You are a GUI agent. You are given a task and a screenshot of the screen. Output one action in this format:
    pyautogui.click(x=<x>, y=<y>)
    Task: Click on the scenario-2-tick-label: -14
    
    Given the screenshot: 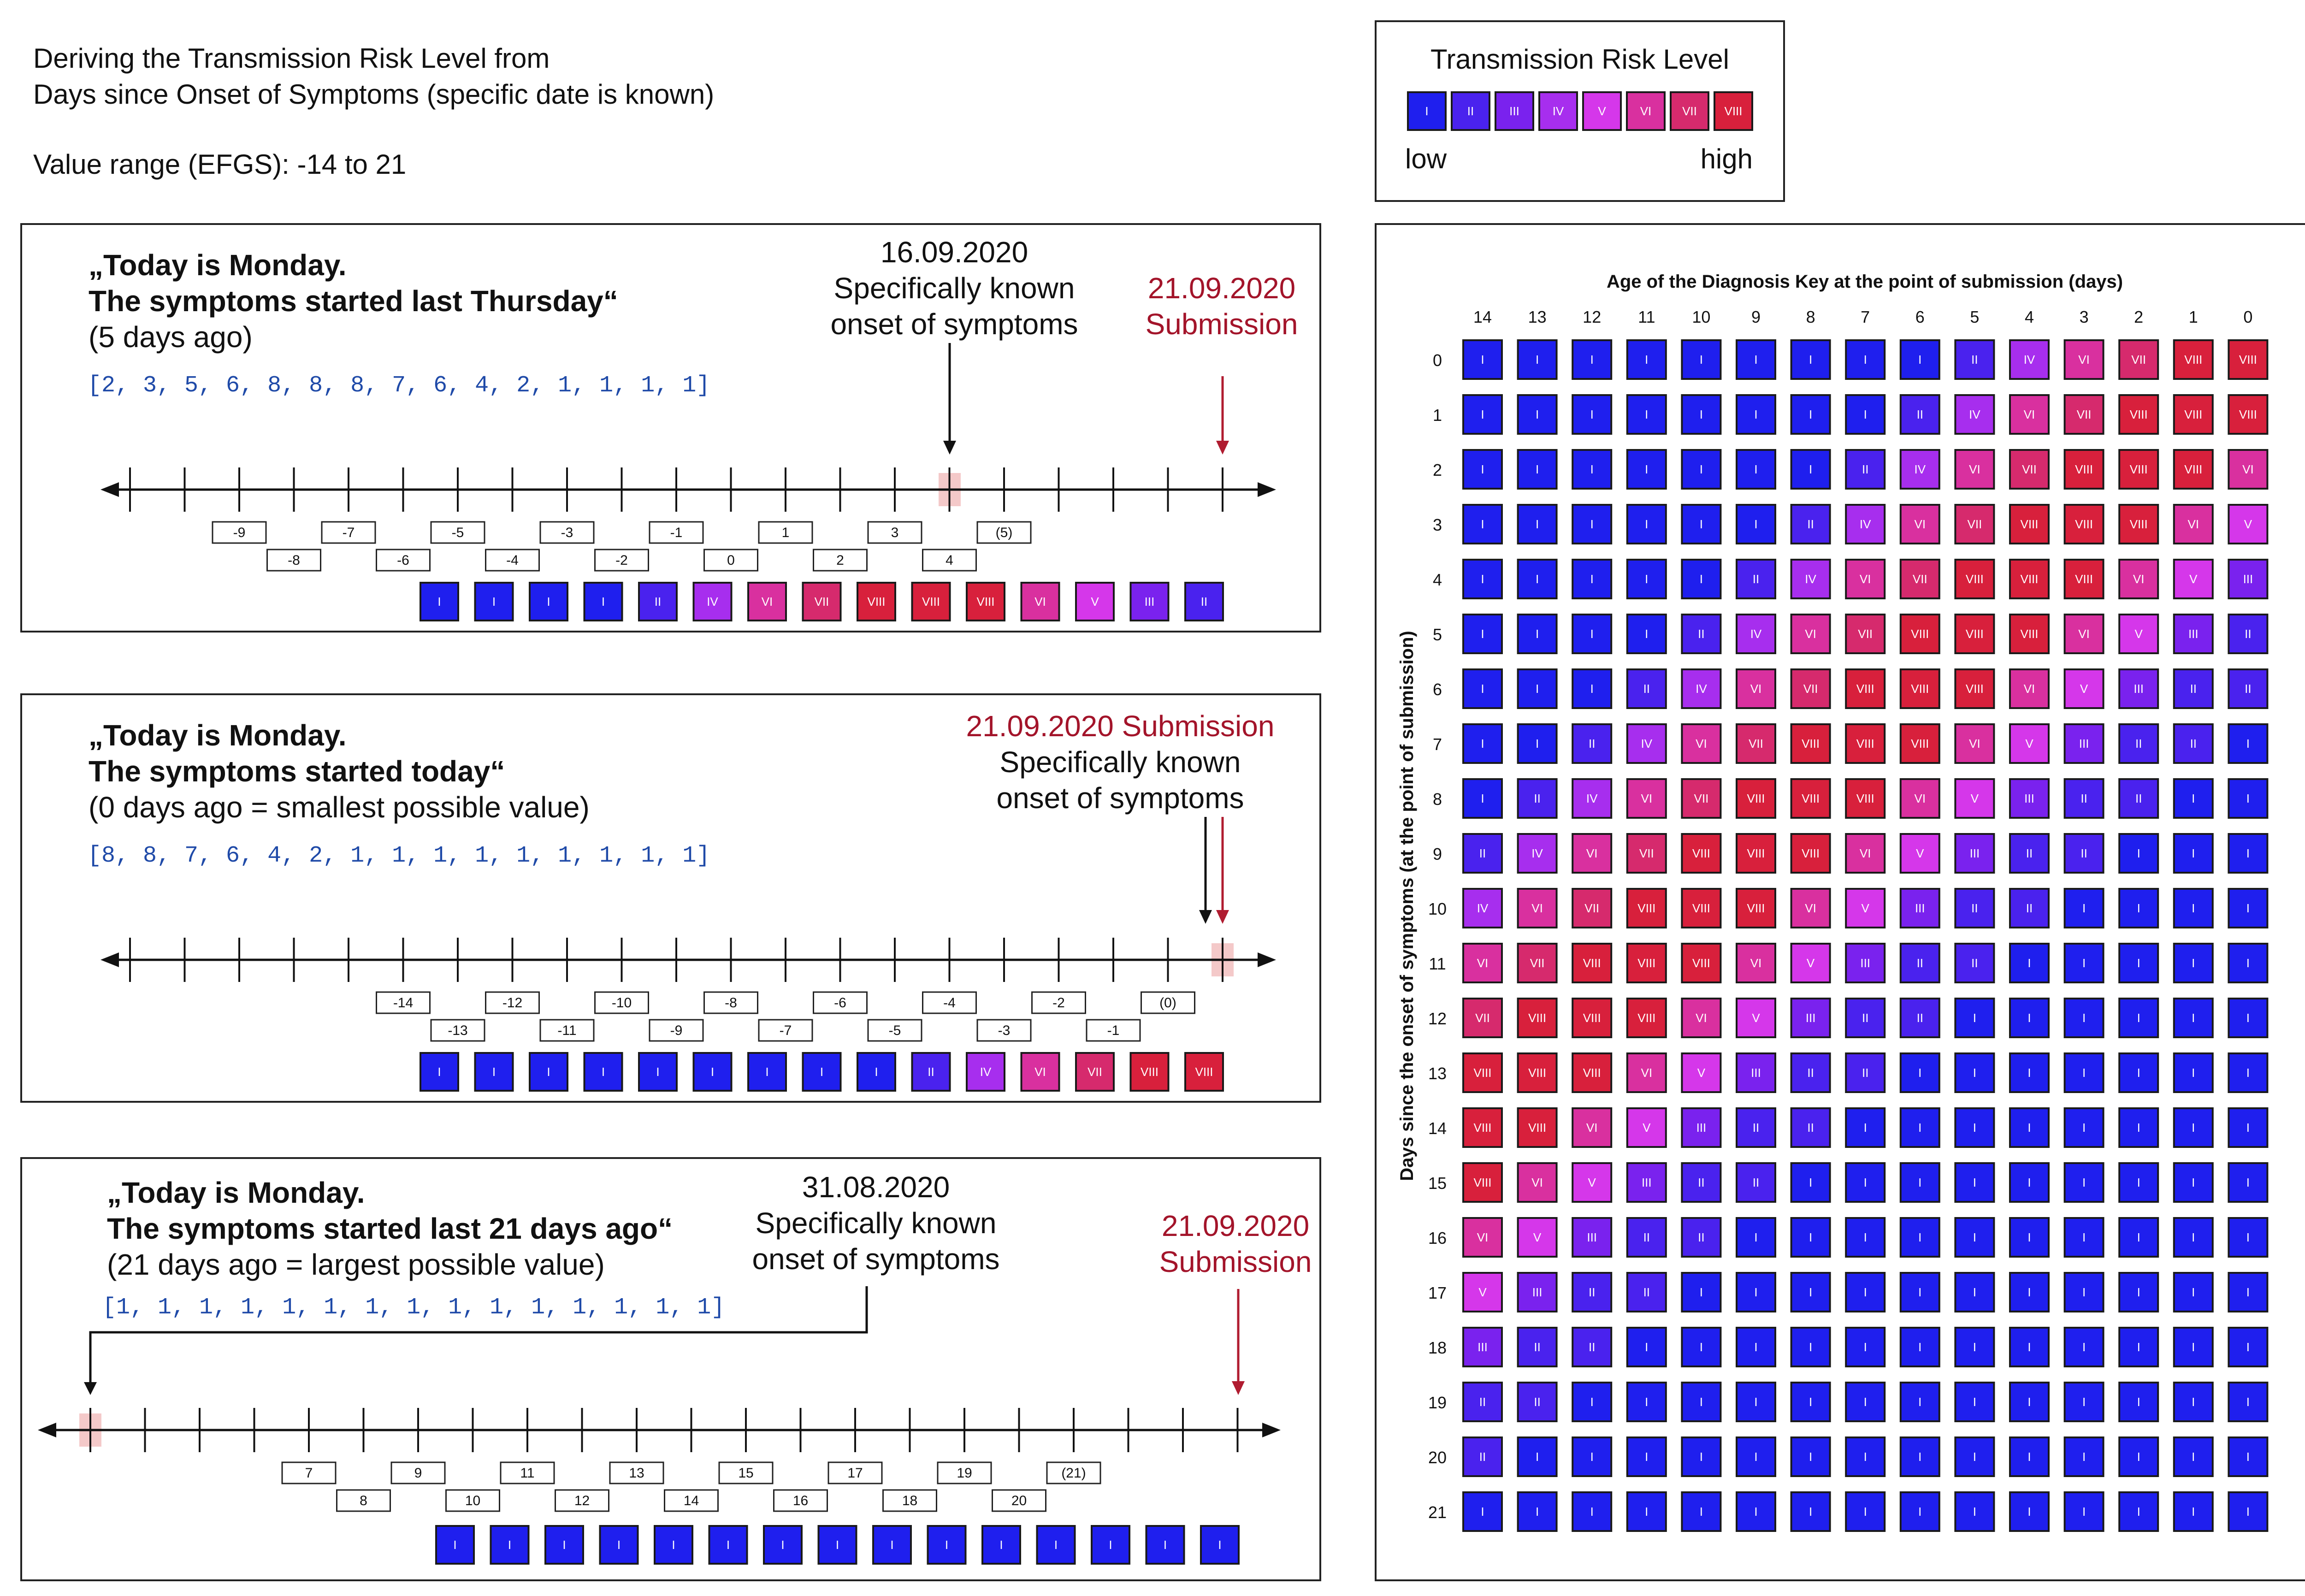 What is the action you would take?
    pyautogui.click(x=403, y=1003)
    